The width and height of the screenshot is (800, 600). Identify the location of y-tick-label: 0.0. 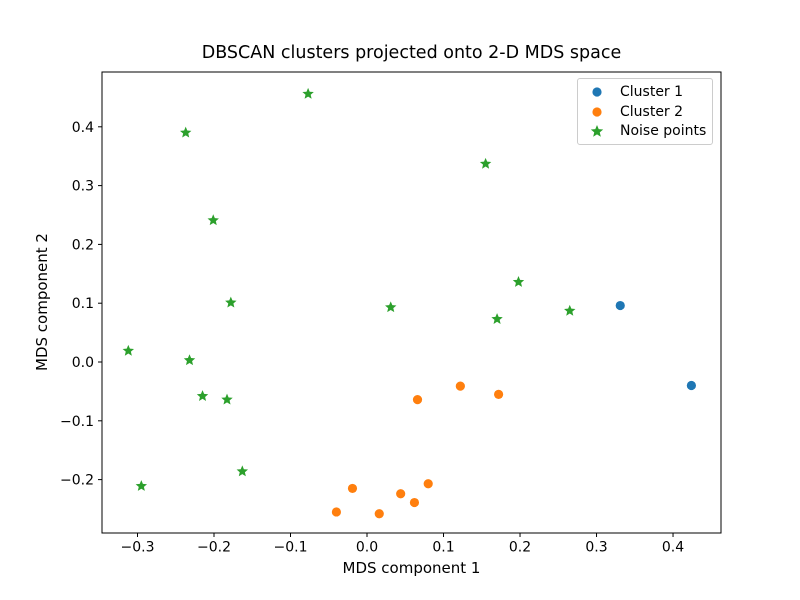
(83, 363).